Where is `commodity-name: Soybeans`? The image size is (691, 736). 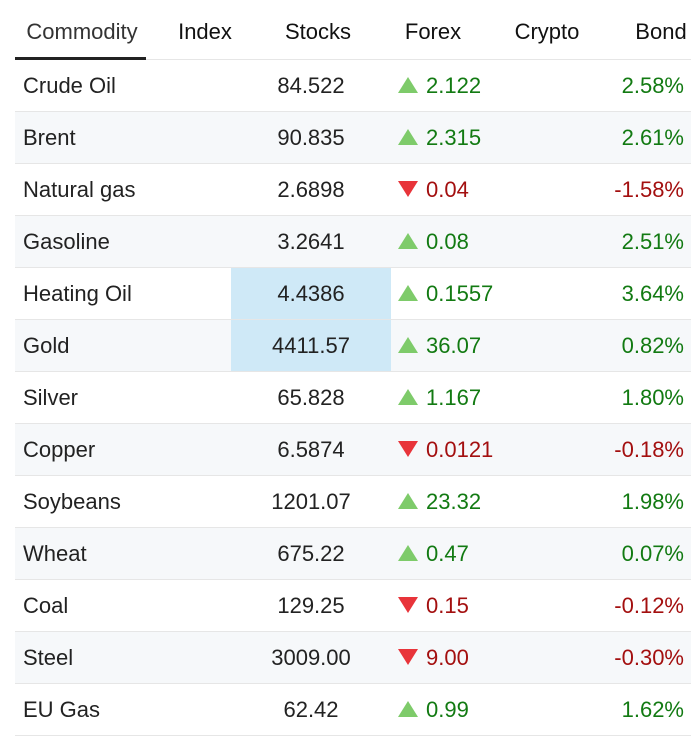
commodity-name: Soybeans is located at coordinates (72, 501).